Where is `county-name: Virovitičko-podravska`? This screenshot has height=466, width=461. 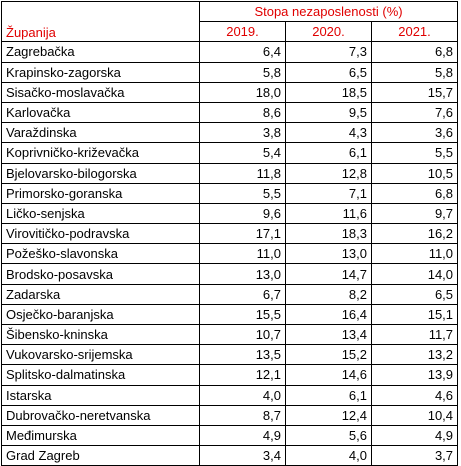 county-name: Virovitičko-podravska is located at coordinates (100, 234).